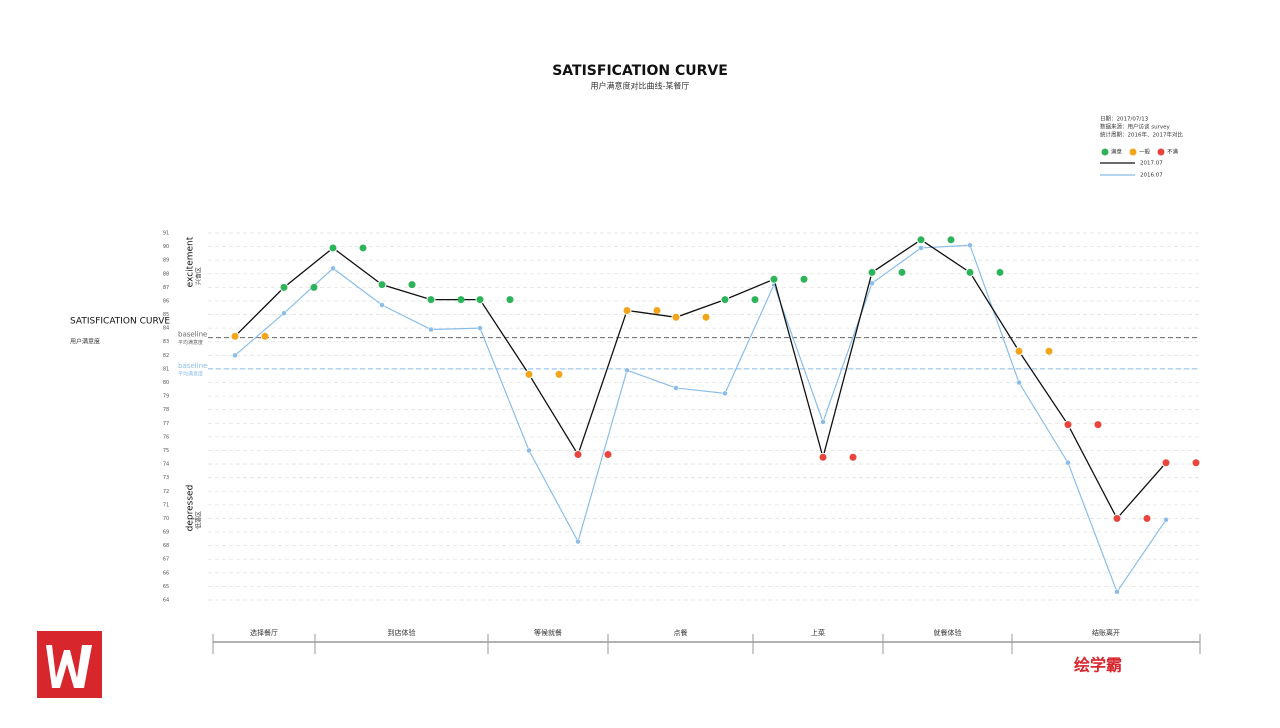 This screenshot has height=728, width=1280. I want to click on chart-title: SATISFICATION CURVE, so click(640, 71).